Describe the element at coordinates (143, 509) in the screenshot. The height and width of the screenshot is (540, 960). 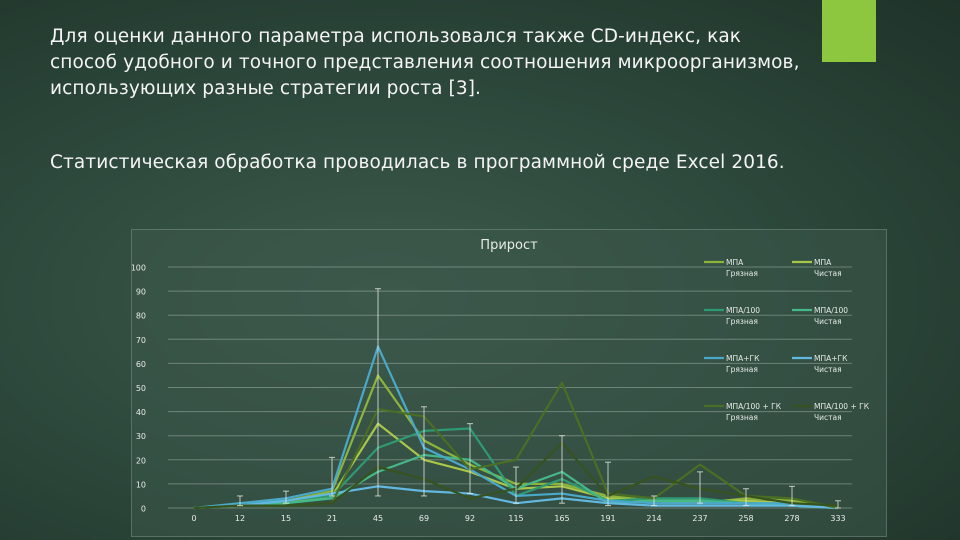
I see `y-tick-label: 0` at that location.